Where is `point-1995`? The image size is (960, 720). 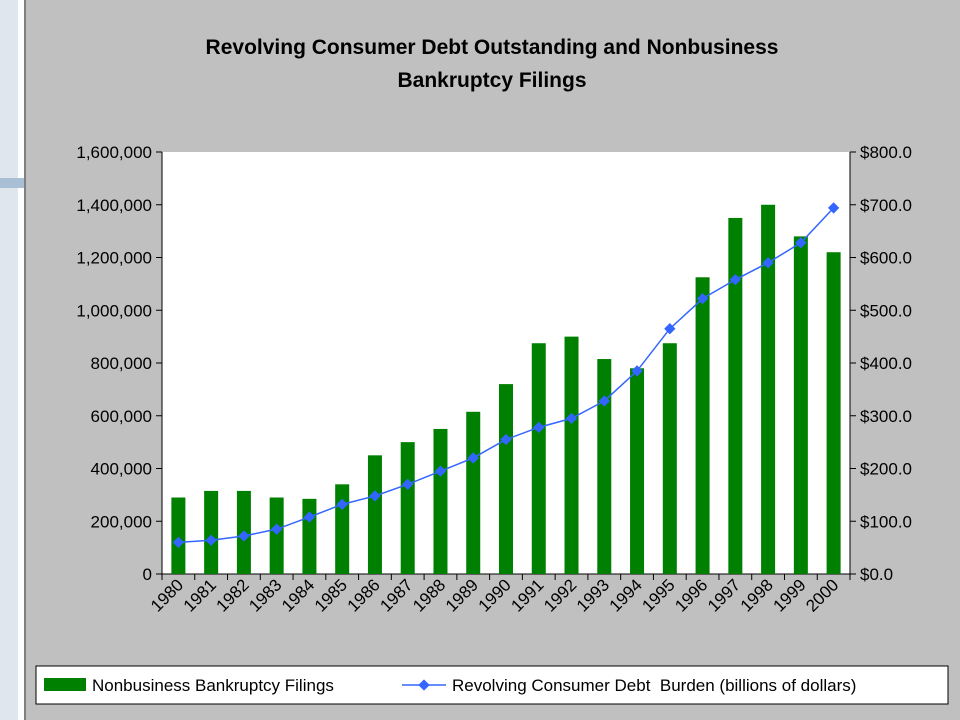 point-1995 is located at coordinates (670, 329).